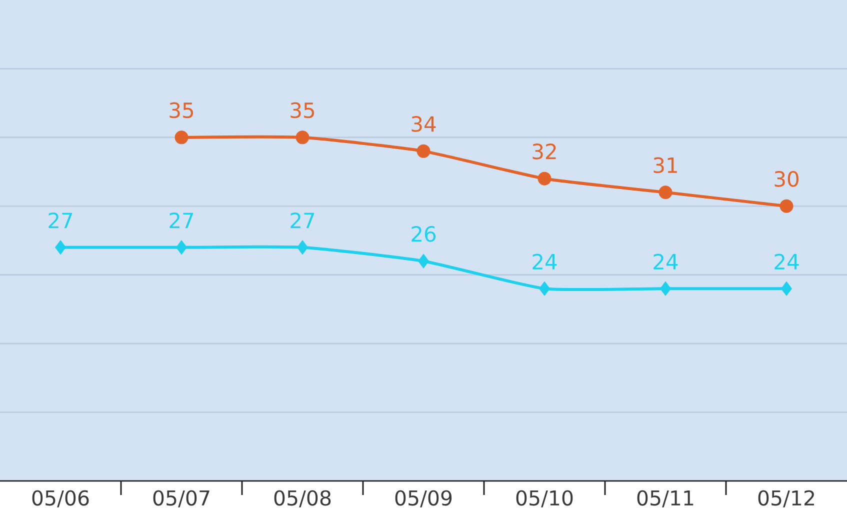 The height and width of the screenshot is (512, 847). I want to click on data-label: 26, so click(424, 234).